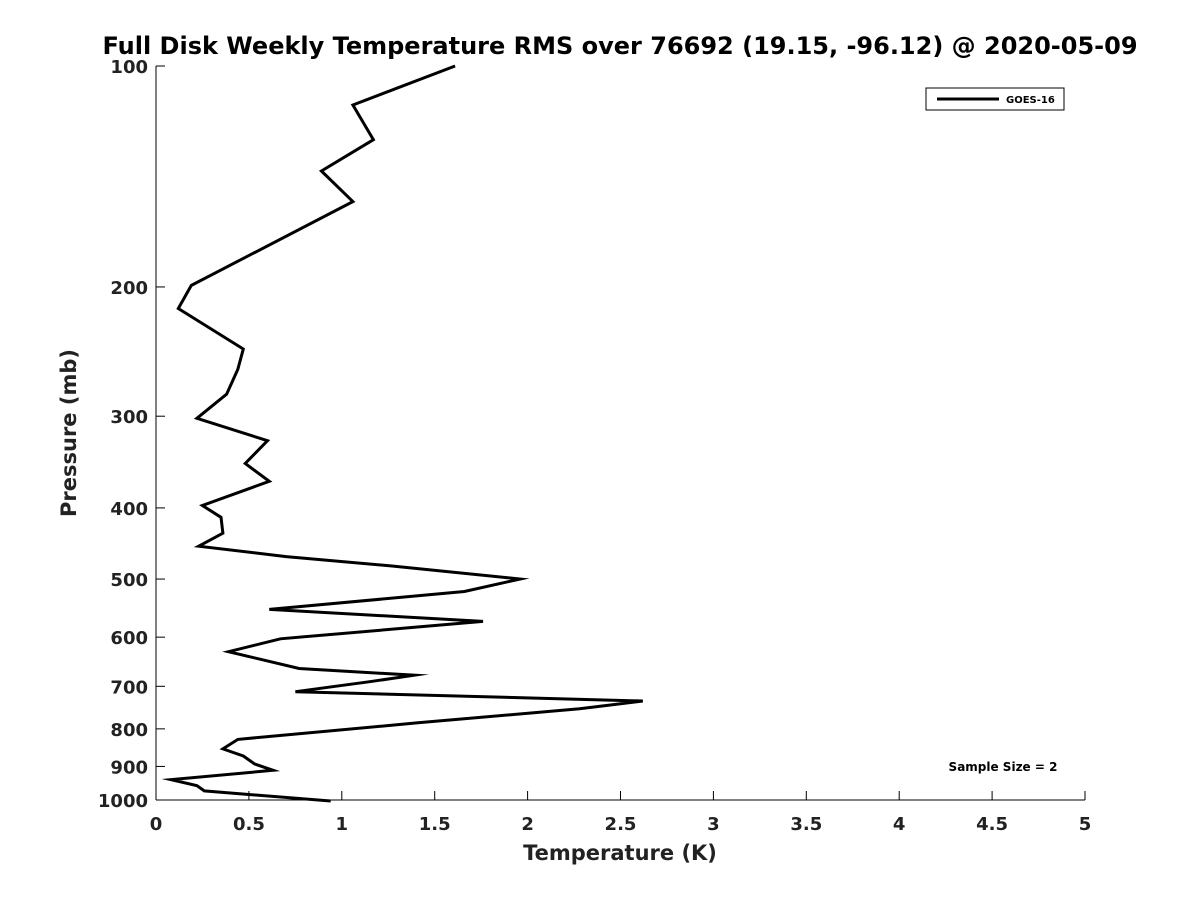  What do you see at coordinates (69, 433) in the screenshot?
I see `y-axis-label: Pressure (mb)` at bounding box center [69, 433].